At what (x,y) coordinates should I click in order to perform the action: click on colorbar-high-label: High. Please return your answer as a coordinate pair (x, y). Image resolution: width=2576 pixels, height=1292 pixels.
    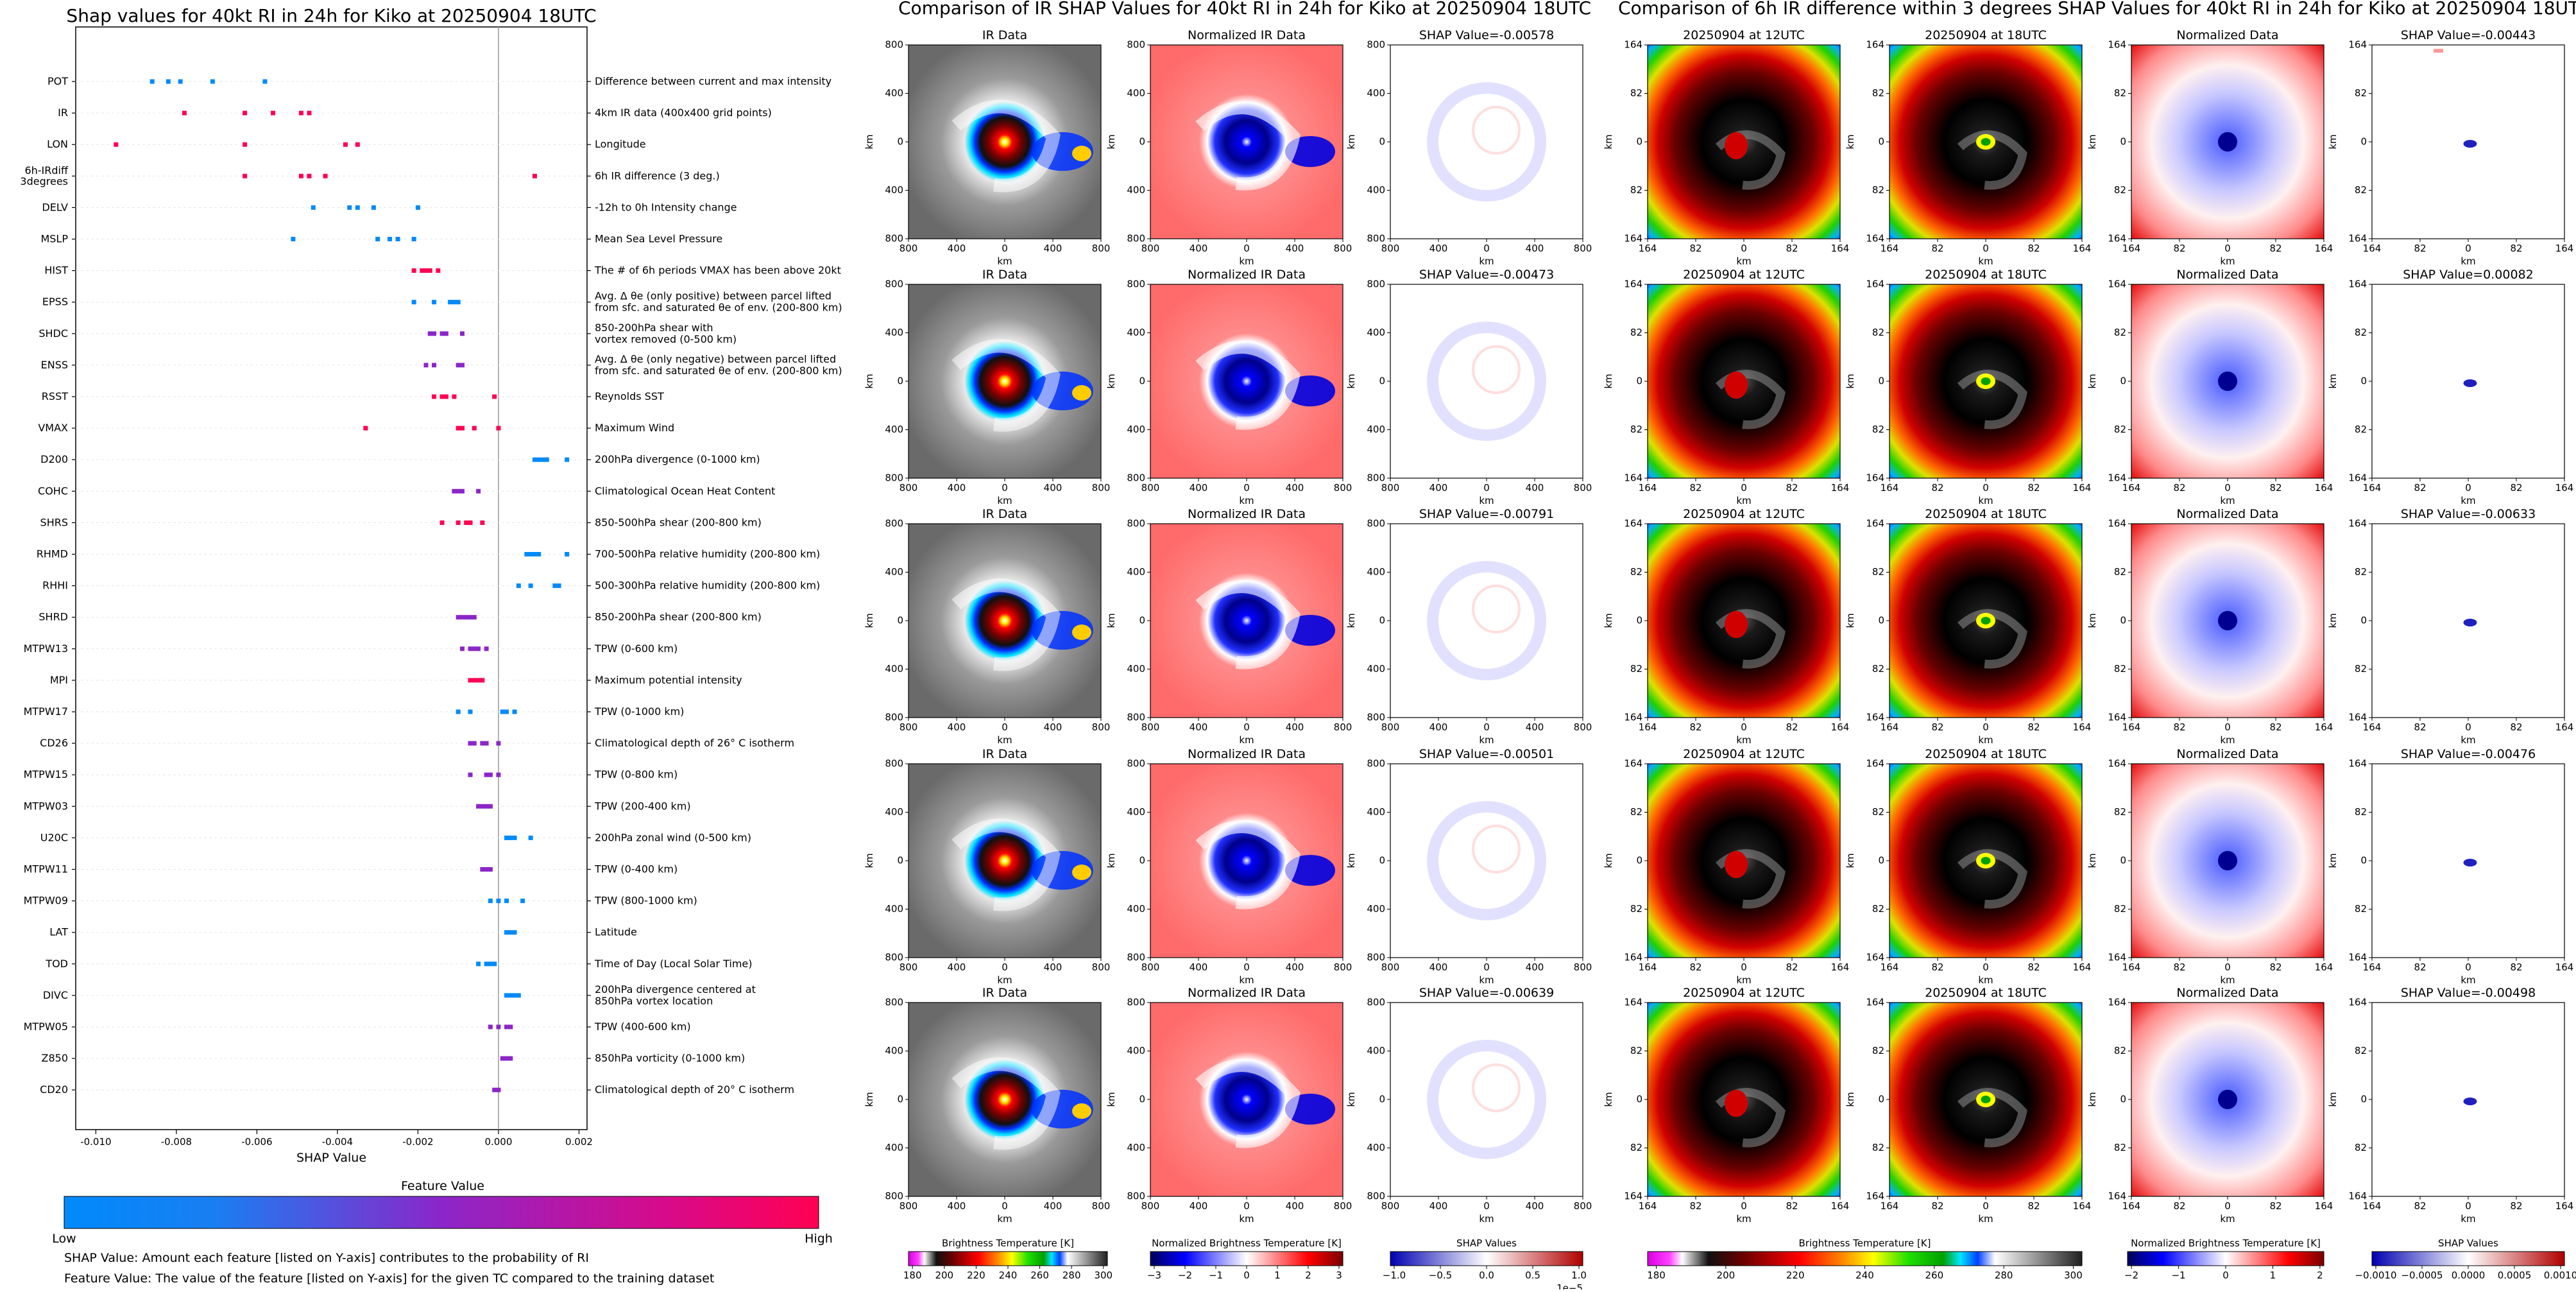
    Looking at the image, I should click on (819, 1239).